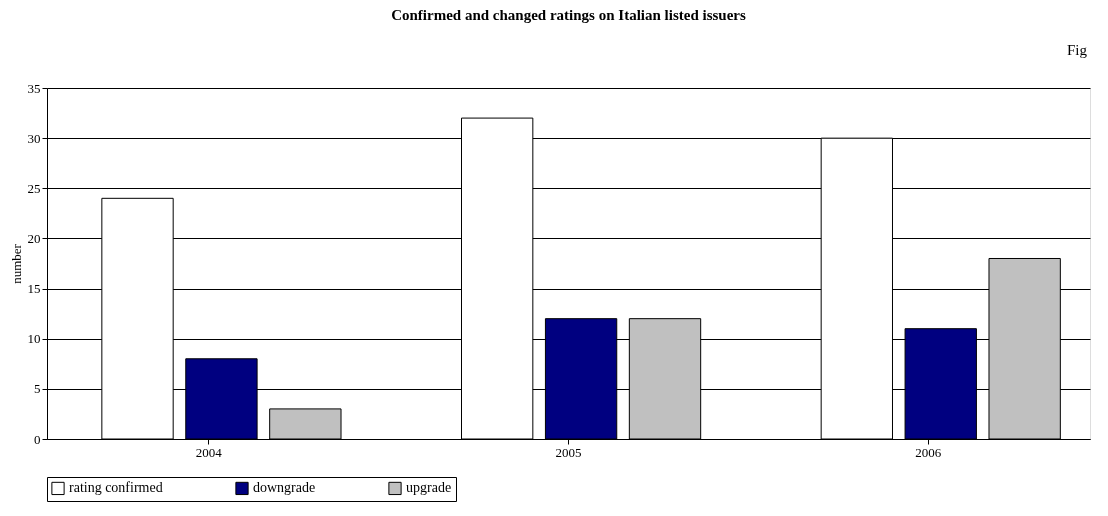 This screenshot has height=516, width=1108. Describe the element at coordinates (34, 138) in the screenshot. I see `y-tick-label: 30` at that location.